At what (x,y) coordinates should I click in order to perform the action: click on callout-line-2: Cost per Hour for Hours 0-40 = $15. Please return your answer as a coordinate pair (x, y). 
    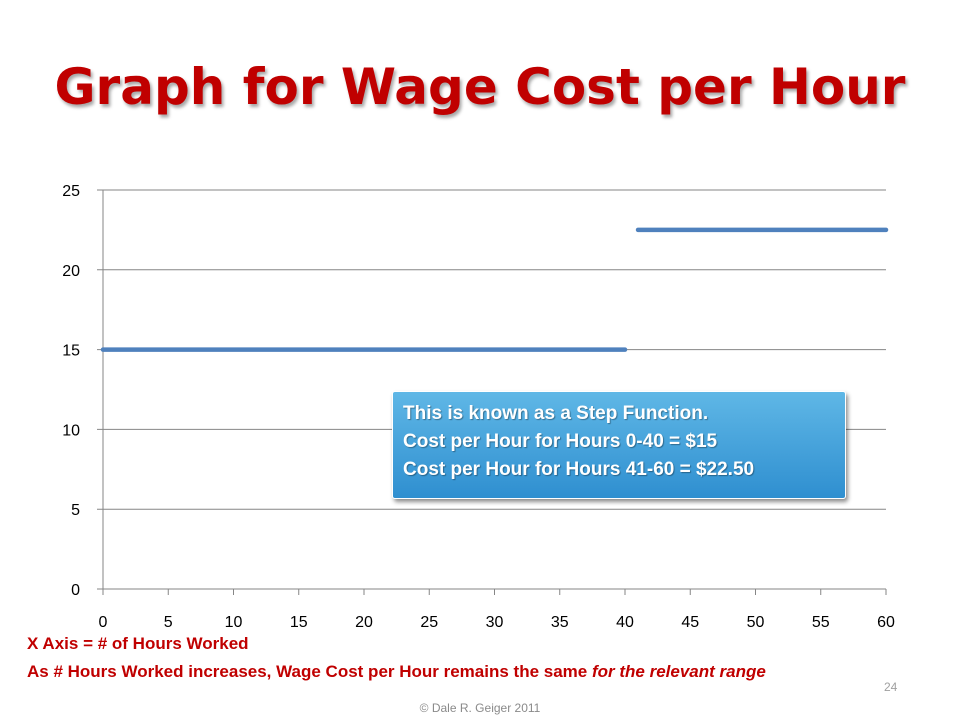
    Looking at the image, I should click on (560, 441).